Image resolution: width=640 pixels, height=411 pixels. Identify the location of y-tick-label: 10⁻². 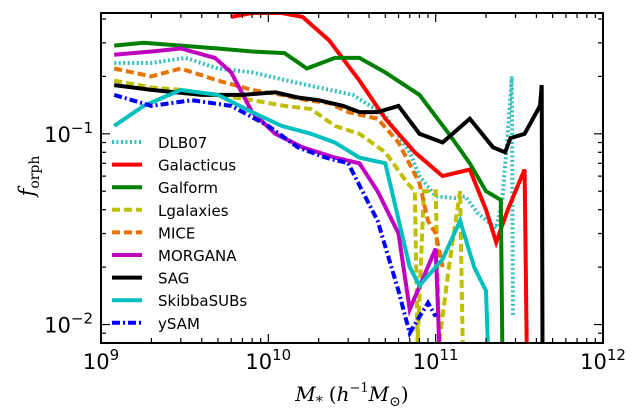
(68, 324).